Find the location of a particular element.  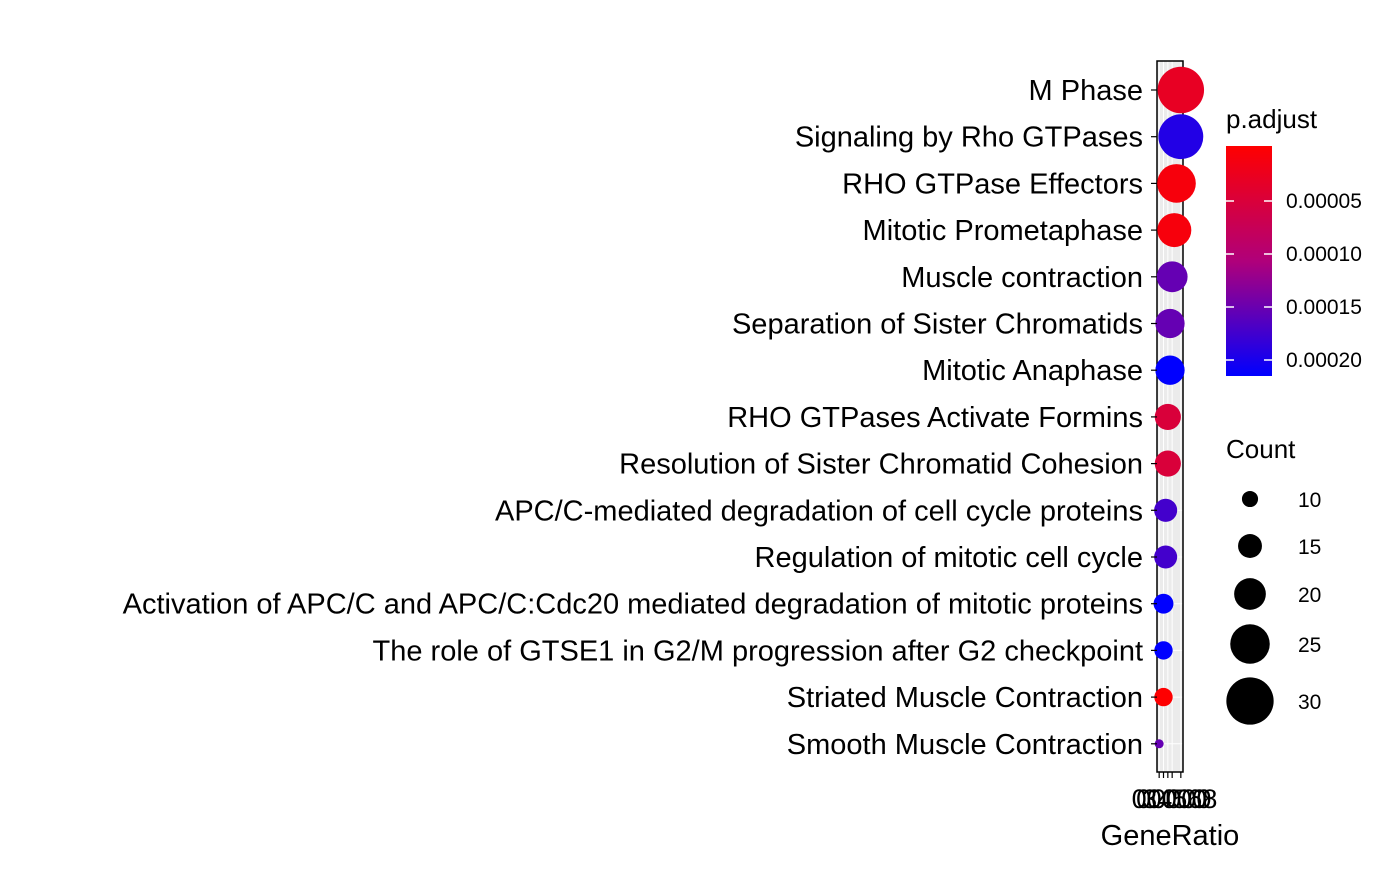

y-tick-label: Signaling by Rho GTPases is located at coordinates (969, 138).